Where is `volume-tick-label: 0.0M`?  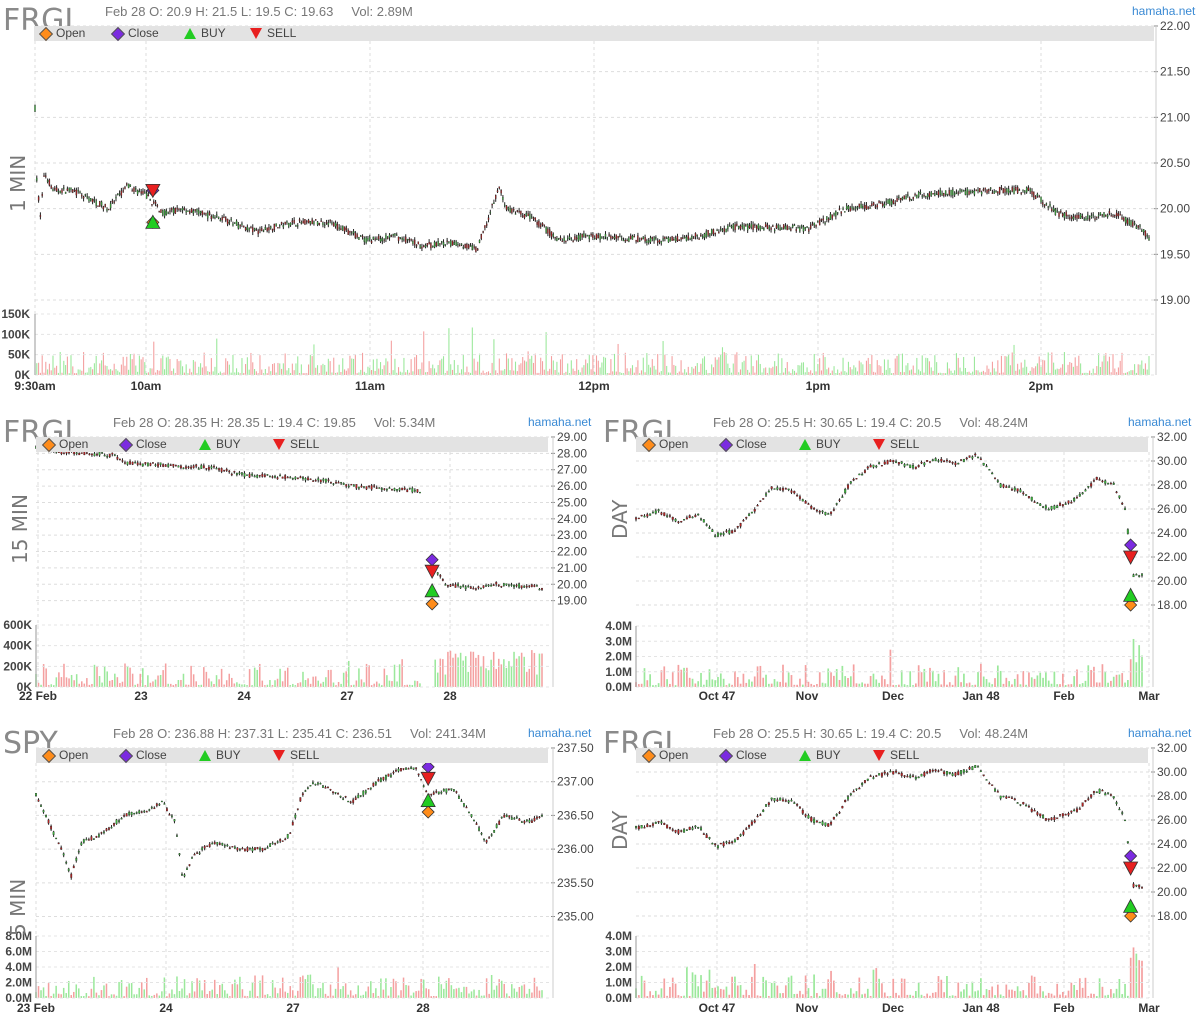
volume-tick-label: 0.0M is located at coordinates (618, 998).